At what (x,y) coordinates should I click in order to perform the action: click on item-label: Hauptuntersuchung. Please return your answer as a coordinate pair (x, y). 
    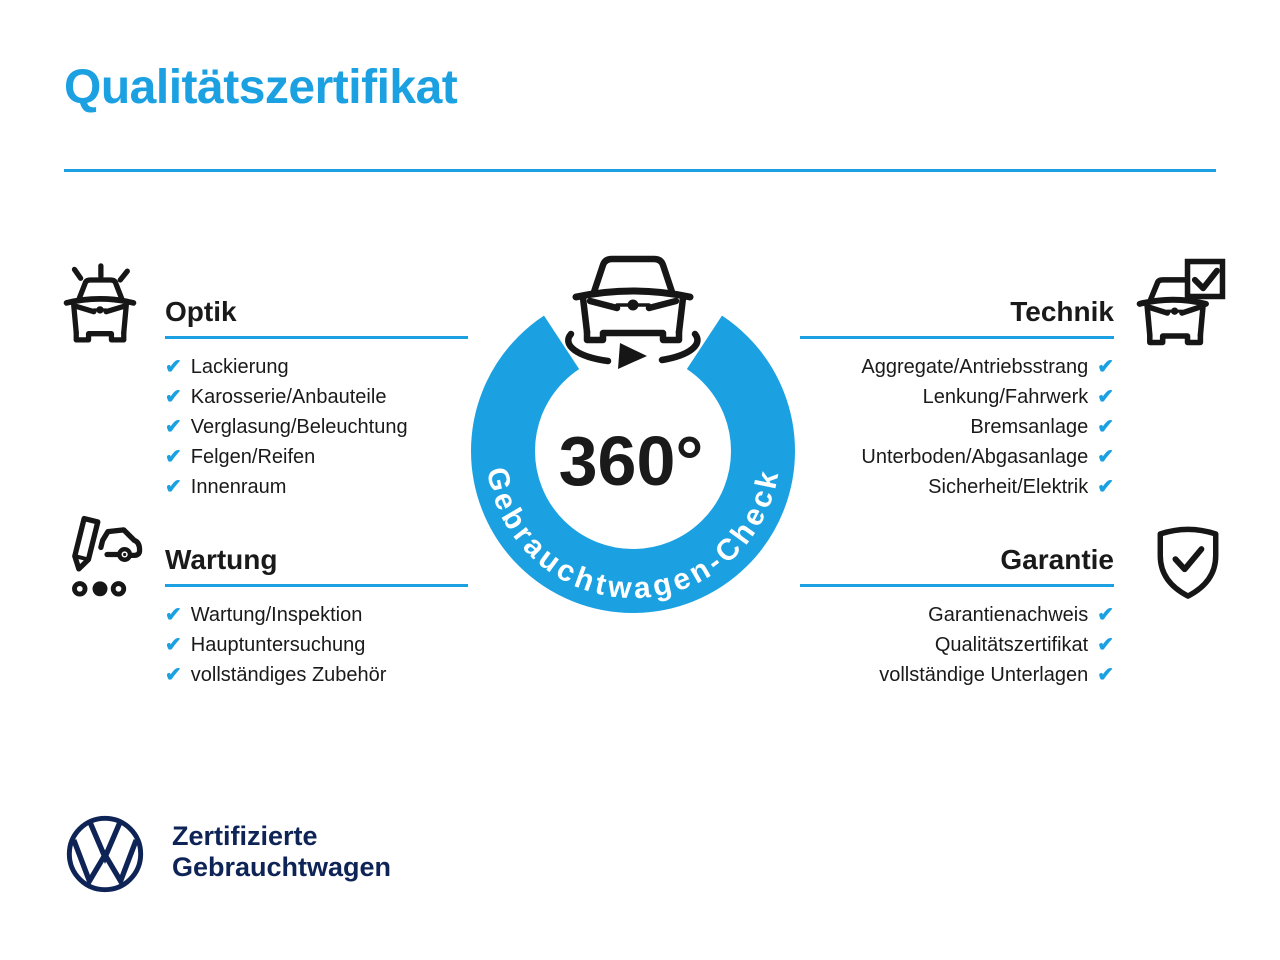
    Looking at the image, I should click on (278, 644).